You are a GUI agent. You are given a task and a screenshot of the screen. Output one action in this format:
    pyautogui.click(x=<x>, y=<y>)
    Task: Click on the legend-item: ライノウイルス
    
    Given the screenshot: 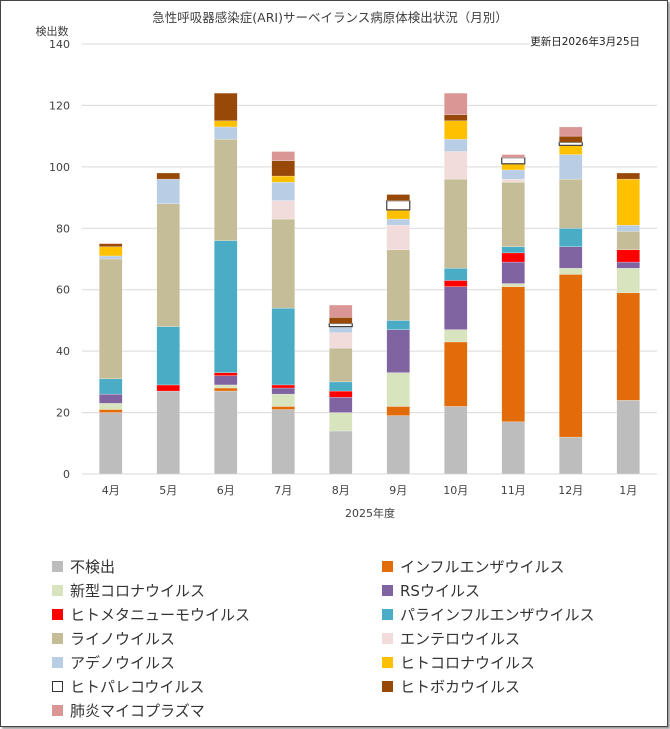 What is the action you would take?
    pyautogui.click(x=113, y=638)
    